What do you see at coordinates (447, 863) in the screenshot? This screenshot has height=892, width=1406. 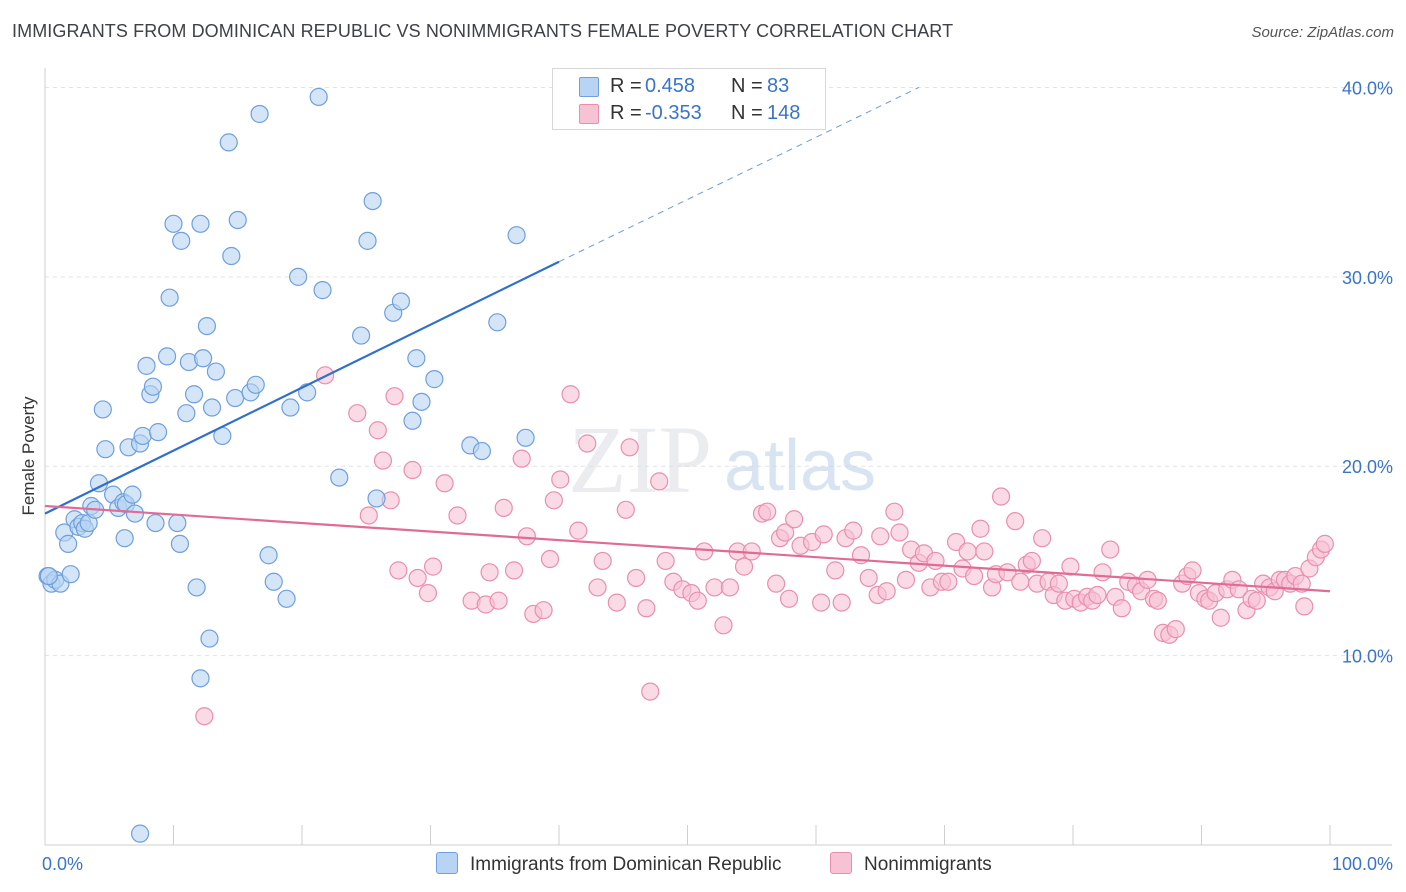 I see `blue-swatch-icon` at bounding box center [447, 863].